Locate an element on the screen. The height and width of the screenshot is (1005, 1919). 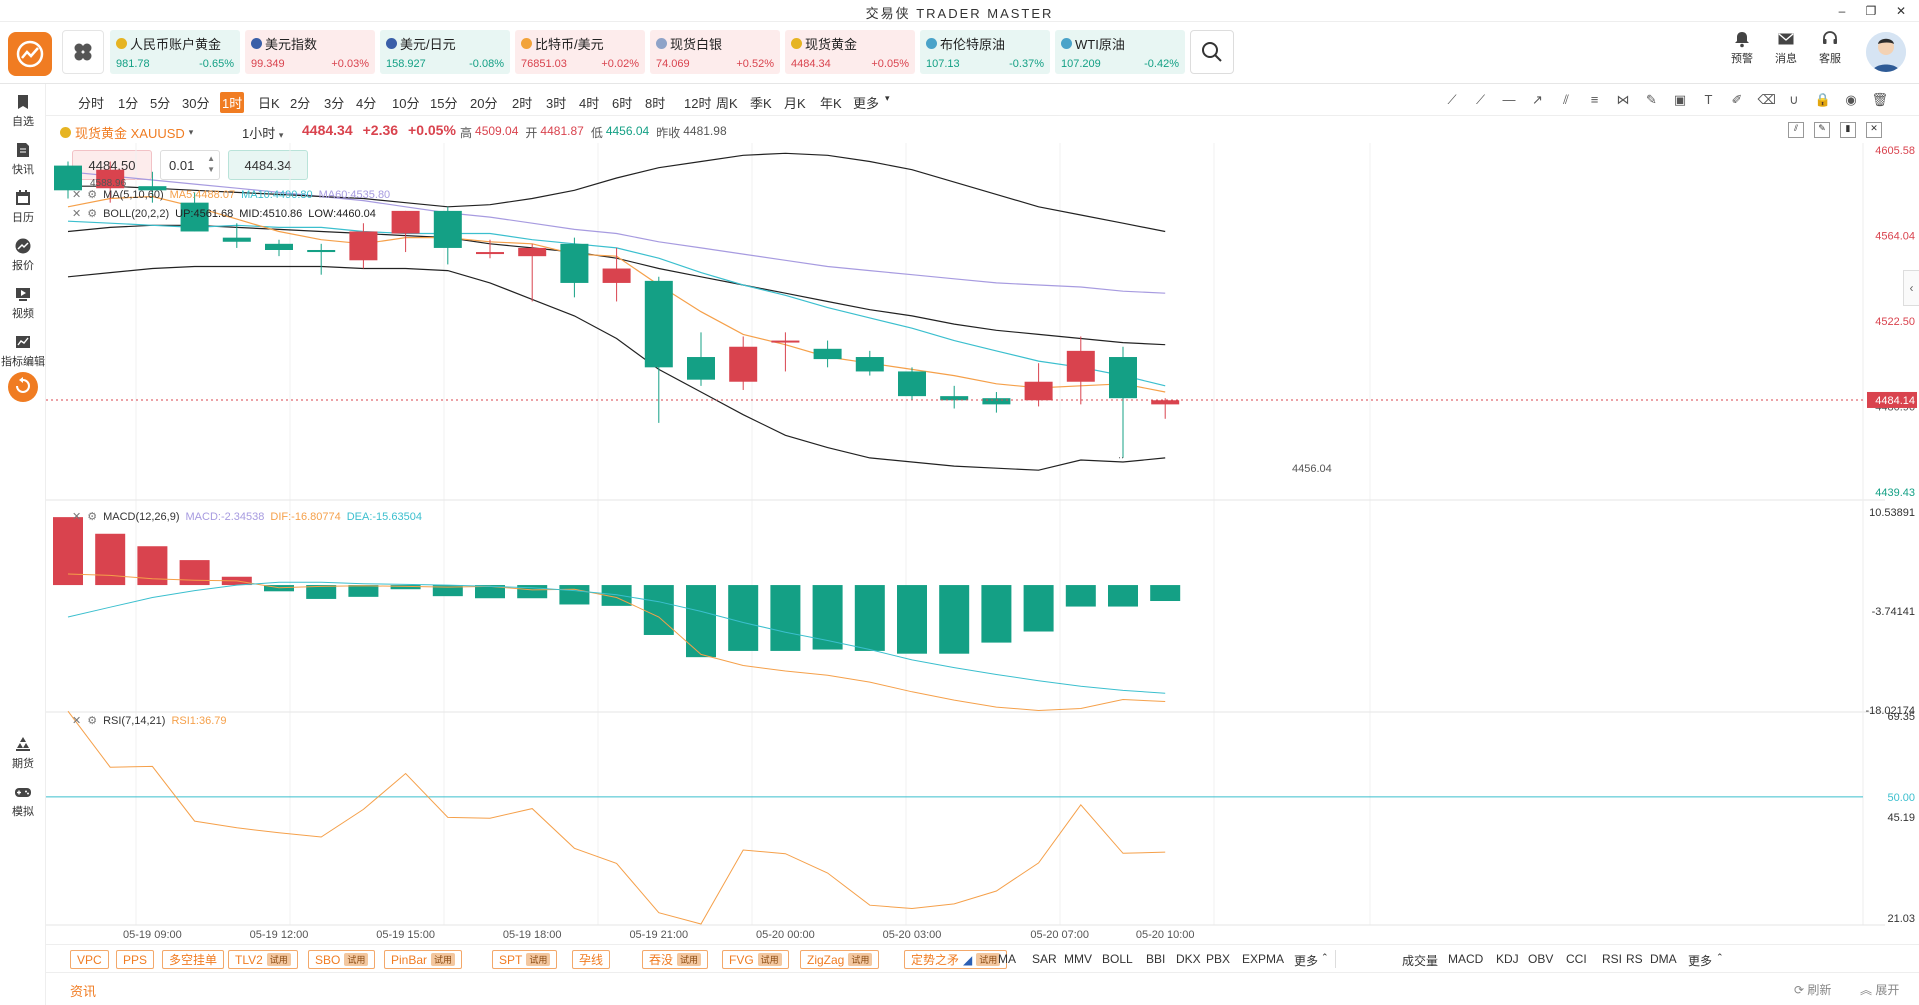
timeframe-17: 12时 is located at coordinates (698, 103).